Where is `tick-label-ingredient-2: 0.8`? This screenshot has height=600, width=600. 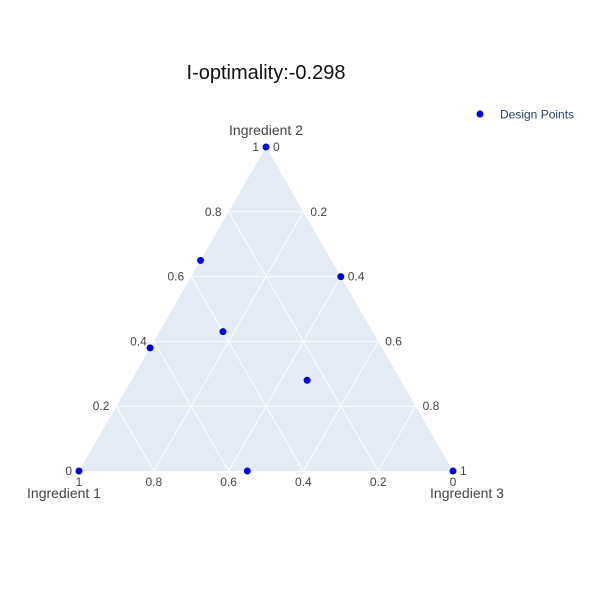
tick-label-ingredient-2: 0.8 is located at coordinates (213, 212).